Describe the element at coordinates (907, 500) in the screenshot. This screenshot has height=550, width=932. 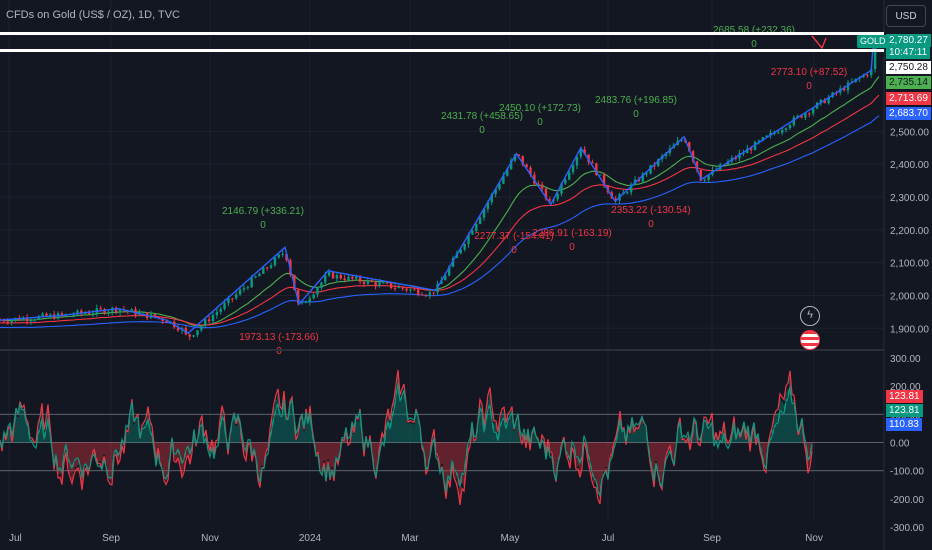
I see `osc-tick-label: -200.00` at that location.